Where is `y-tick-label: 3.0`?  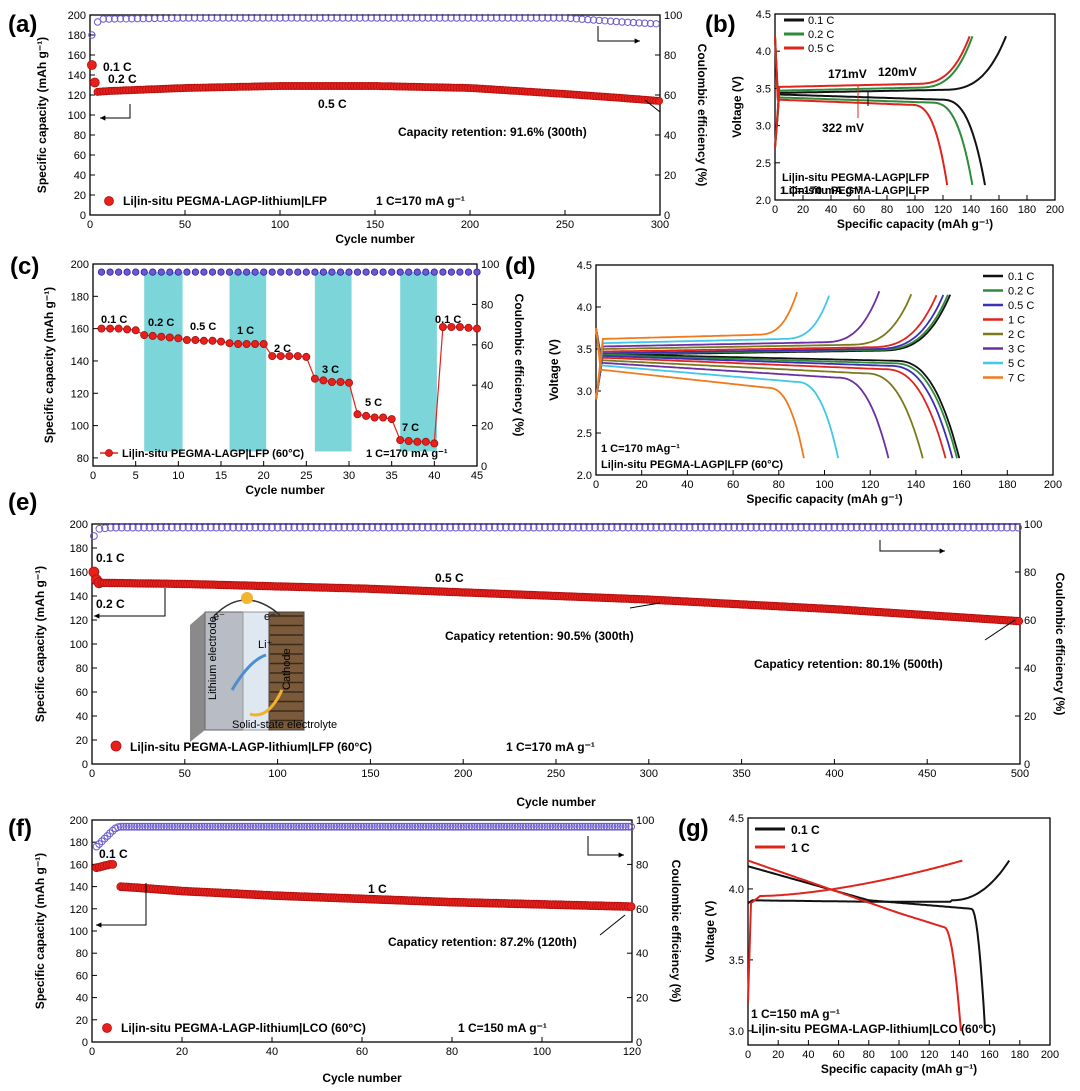
y-tick-label: 3.0 is located at coordinates (584, 392).